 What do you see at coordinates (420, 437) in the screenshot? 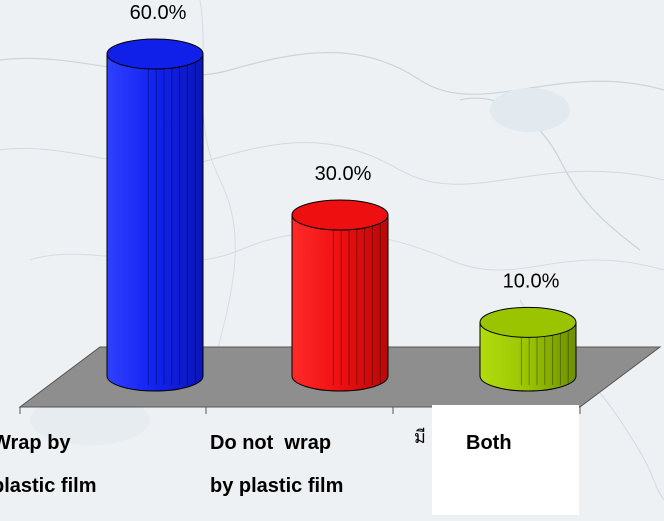
I see `stray-thai-text: มี` at bounding box center [420, 437].